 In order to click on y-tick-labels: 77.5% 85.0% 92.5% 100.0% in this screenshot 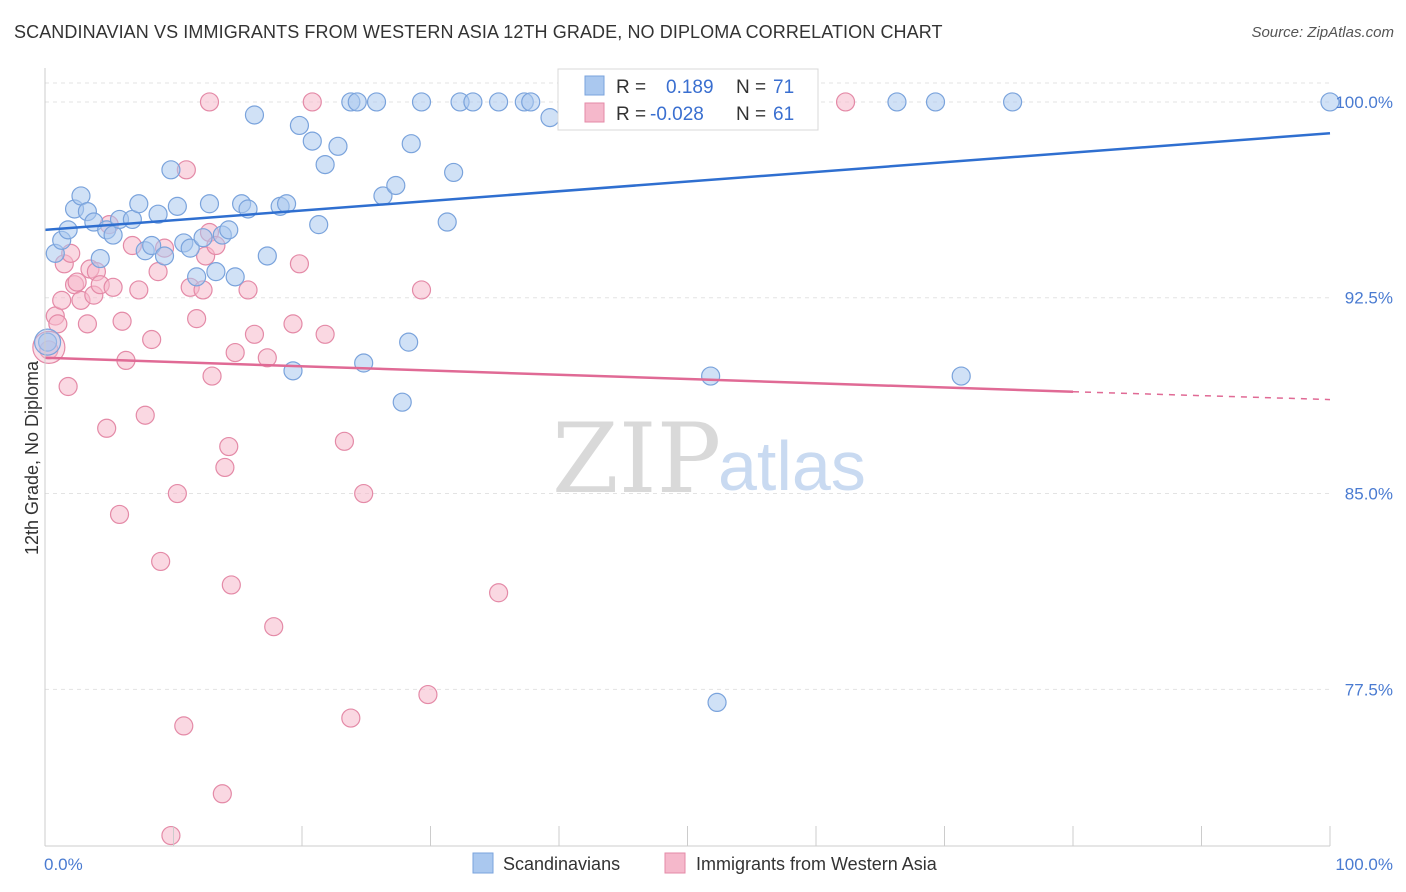, I will do `click(1364, 396)`.